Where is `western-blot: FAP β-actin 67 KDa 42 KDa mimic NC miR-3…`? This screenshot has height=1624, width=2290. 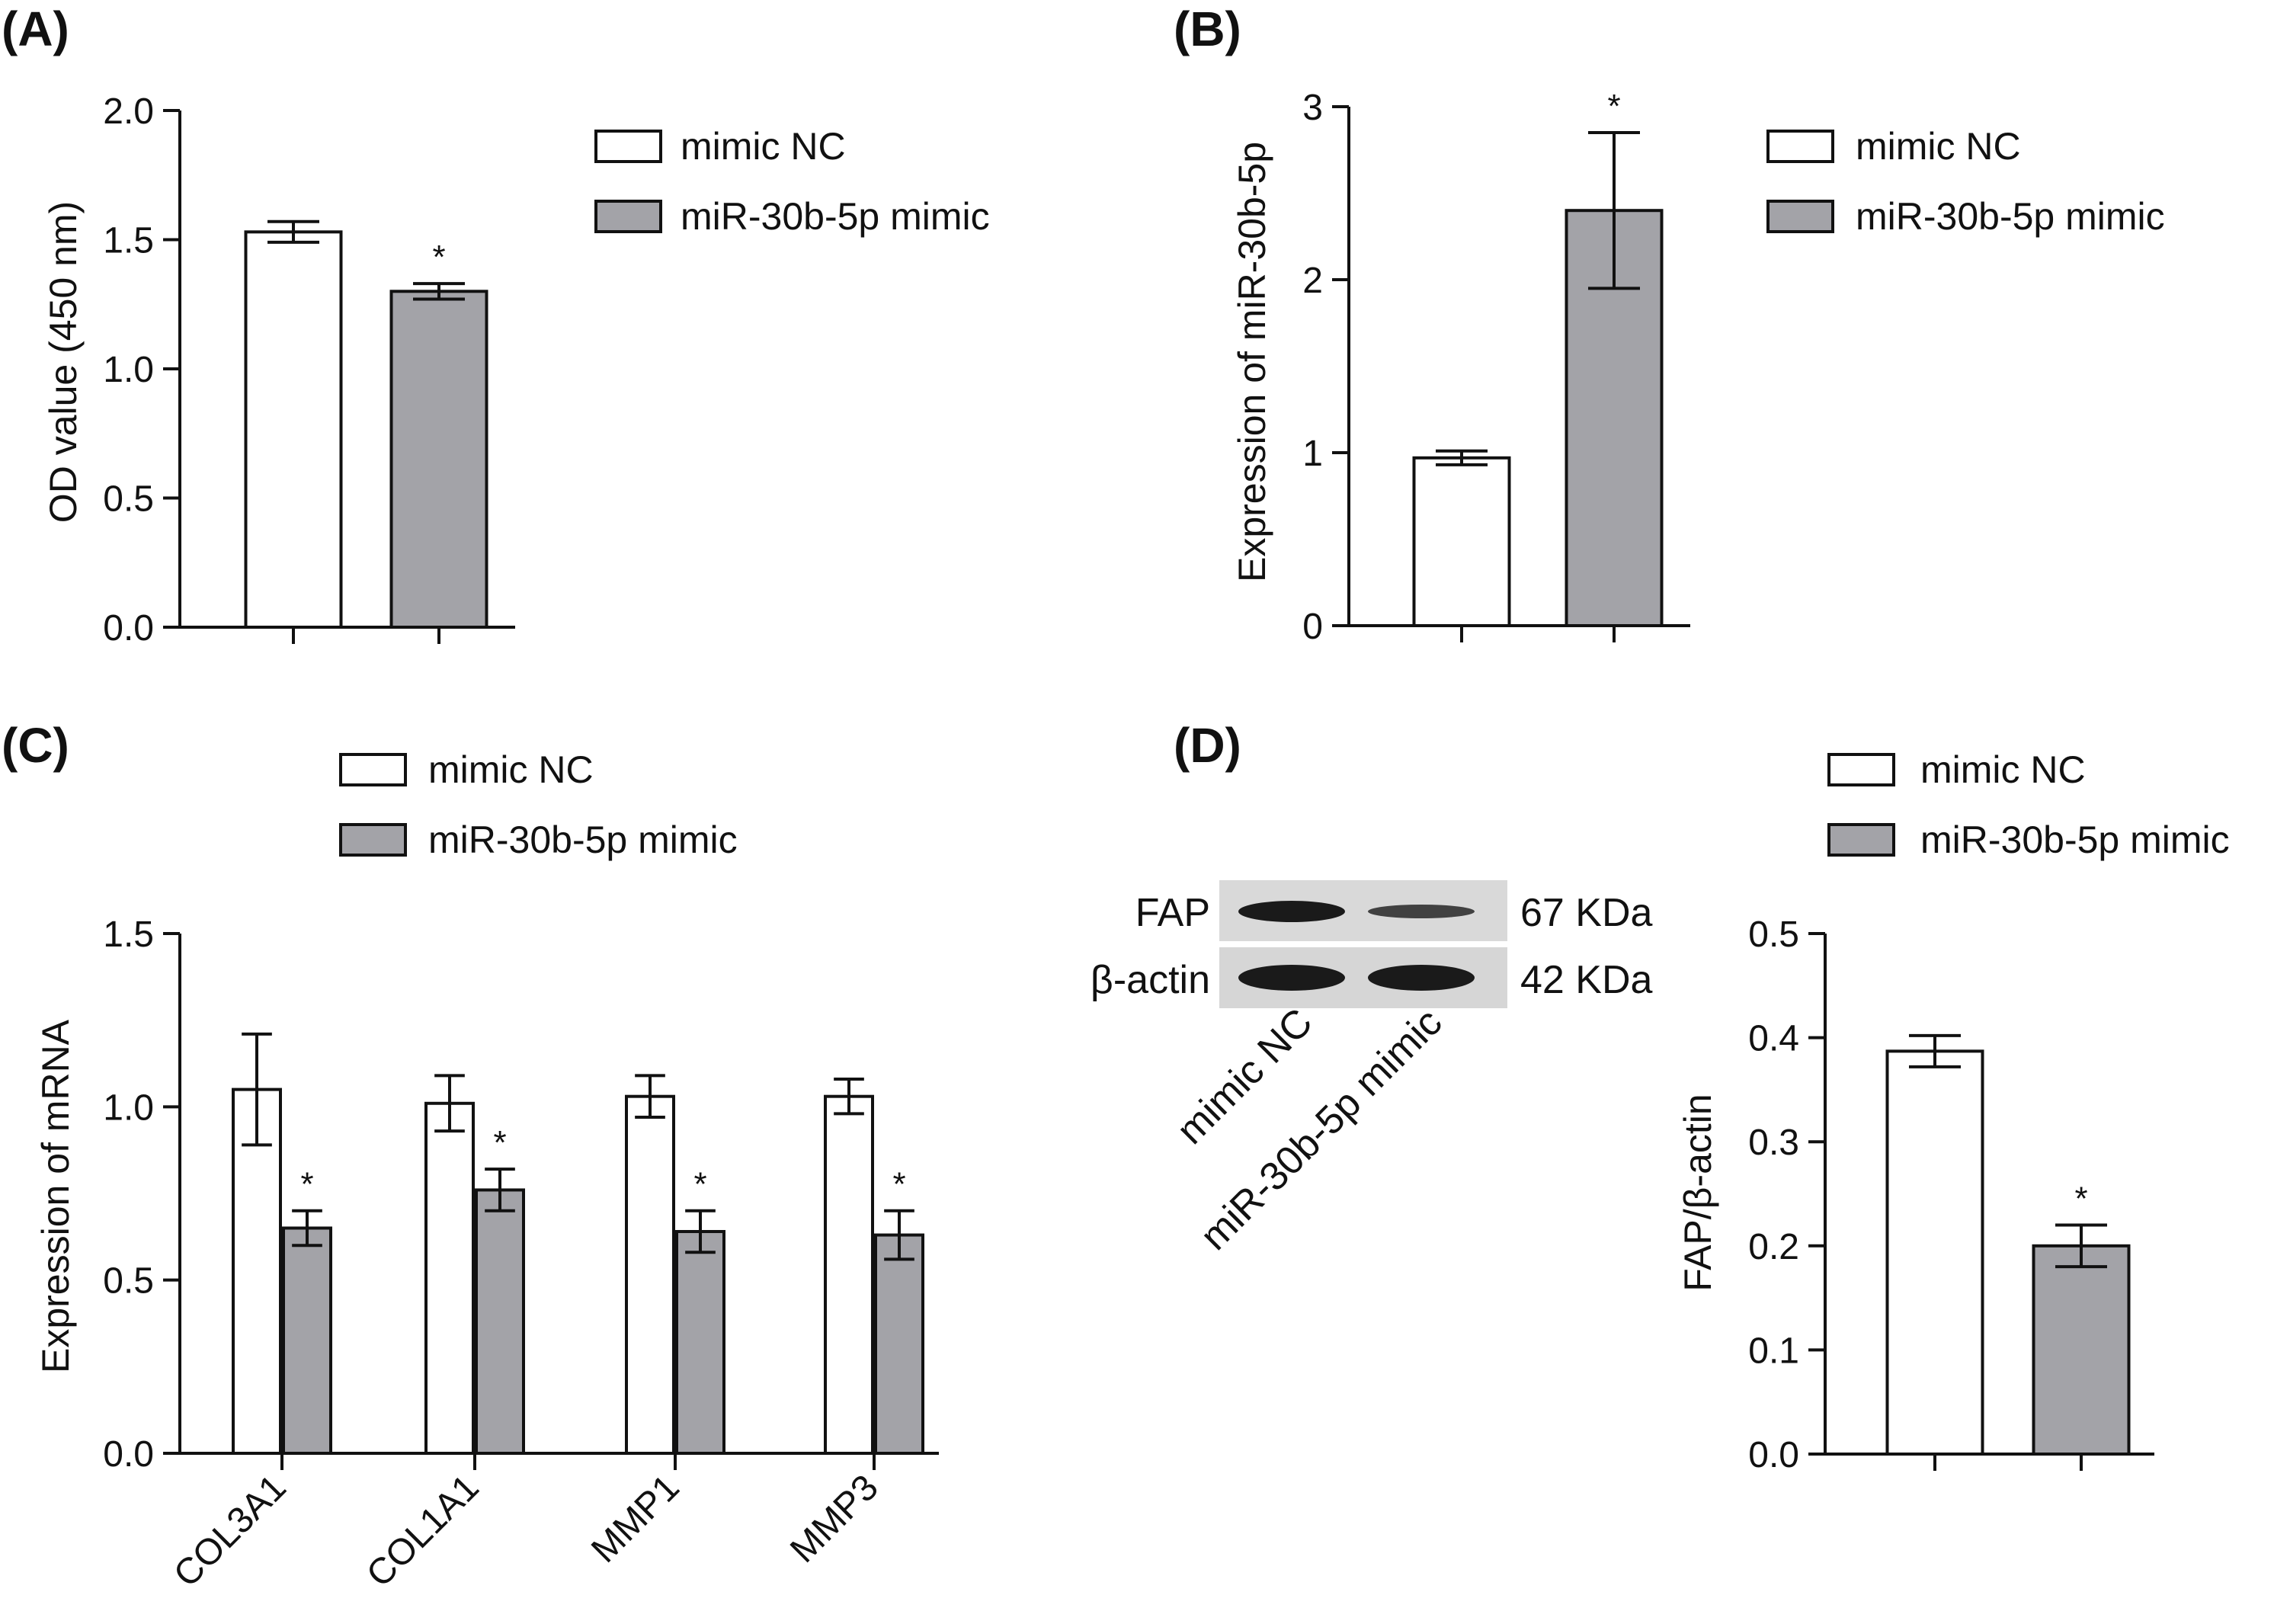
western-blot: FAP β-actin 67 KDa 42 KDa mimic NC miR-3… is located at coordinates (1372, 1069).